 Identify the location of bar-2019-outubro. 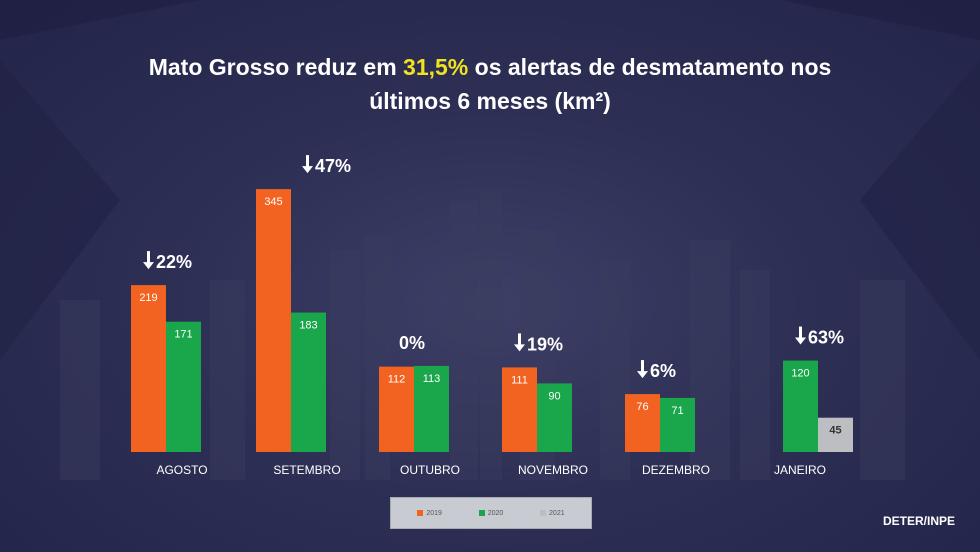
(396, 409).